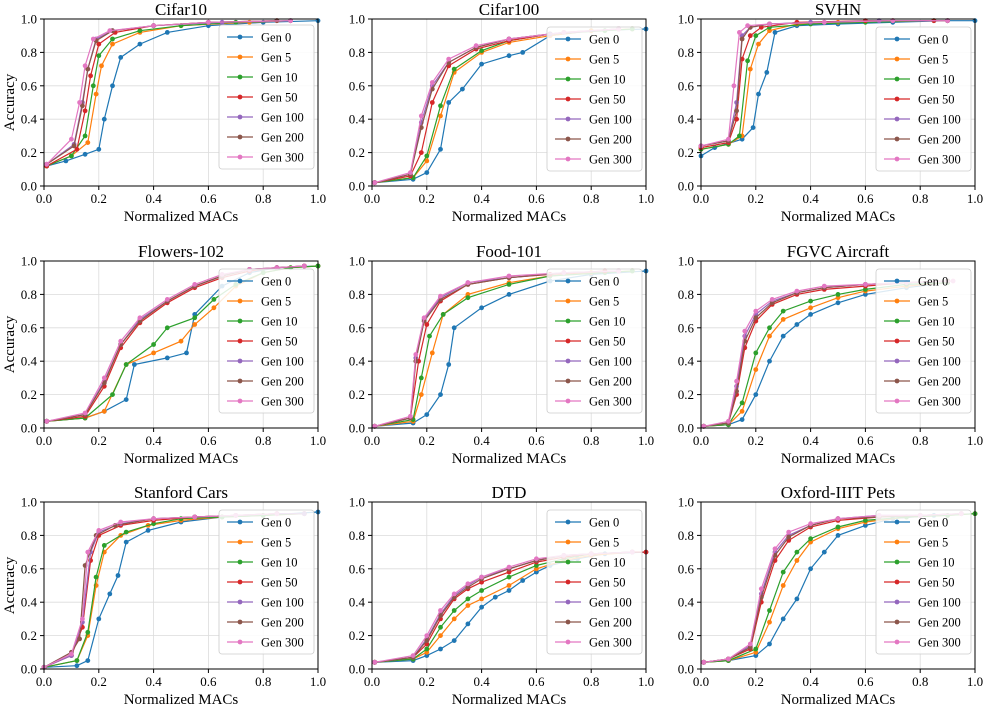 The height and width of the screenshot is (707, 987). Describe the element at coordinates (357, 52) in the screenshot. I see `y-tick-label: 0.8` at that location.